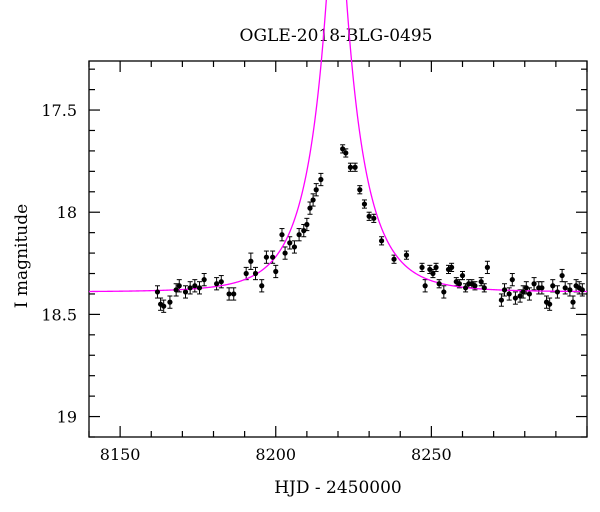 The image size is (600, 512). Describe the element at coordinates (59, 314) in the screenshot. I see `y-tick-label: 18.5` at that location.